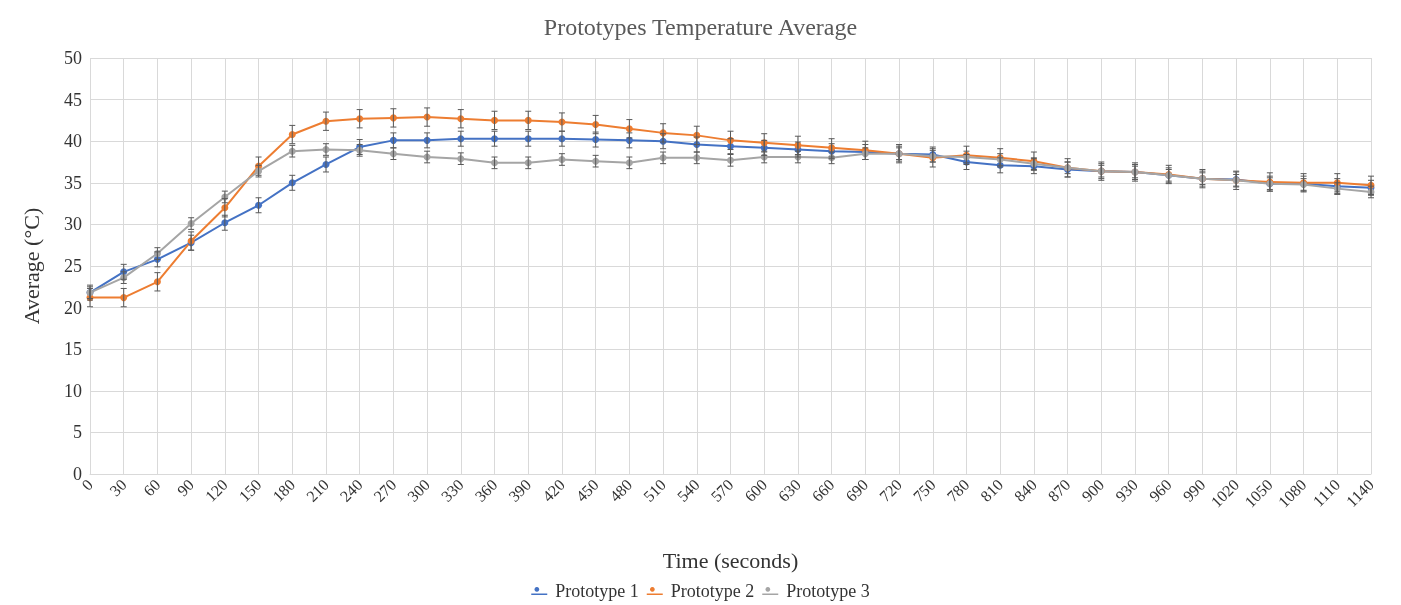 The height and width of the screenshot is (605, 1401). Describe the element at coordinates (317, 490) in the screenshot. I see `x-tick-label: 210` at that location.